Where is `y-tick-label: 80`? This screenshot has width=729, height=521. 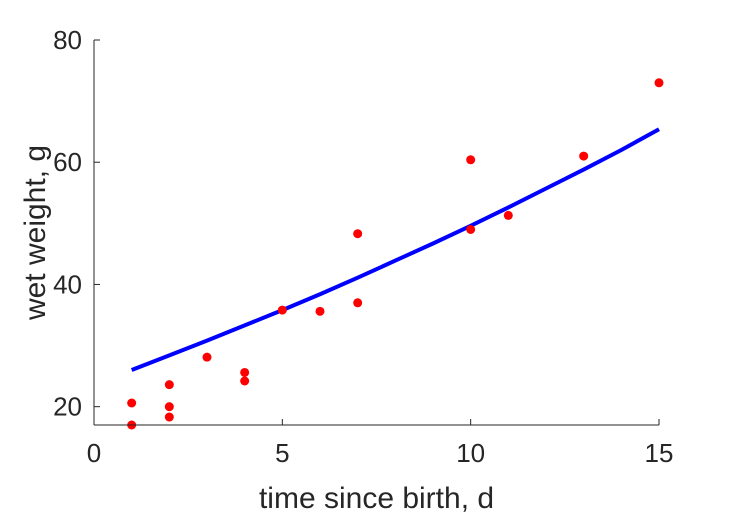
y-tick-label: 80 is located at coordinates (67, 40).